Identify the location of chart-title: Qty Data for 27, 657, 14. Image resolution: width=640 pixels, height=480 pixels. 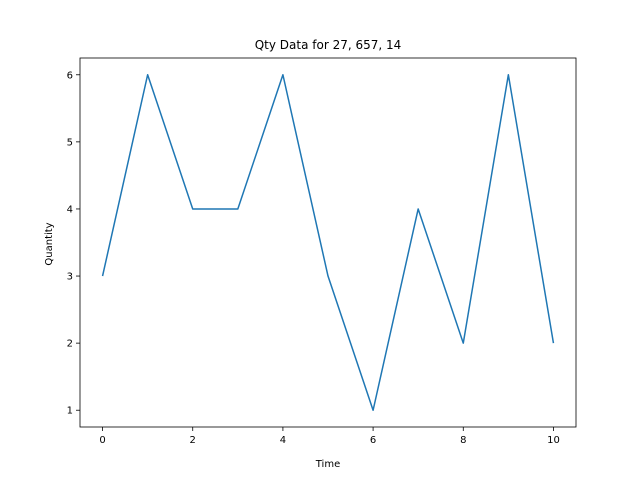
(328, 45).